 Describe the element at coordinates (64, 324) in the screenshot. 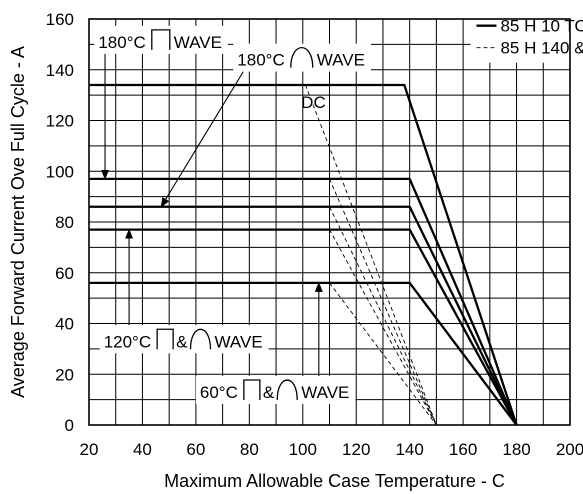

I see `y-tick-label: 40` at that location.